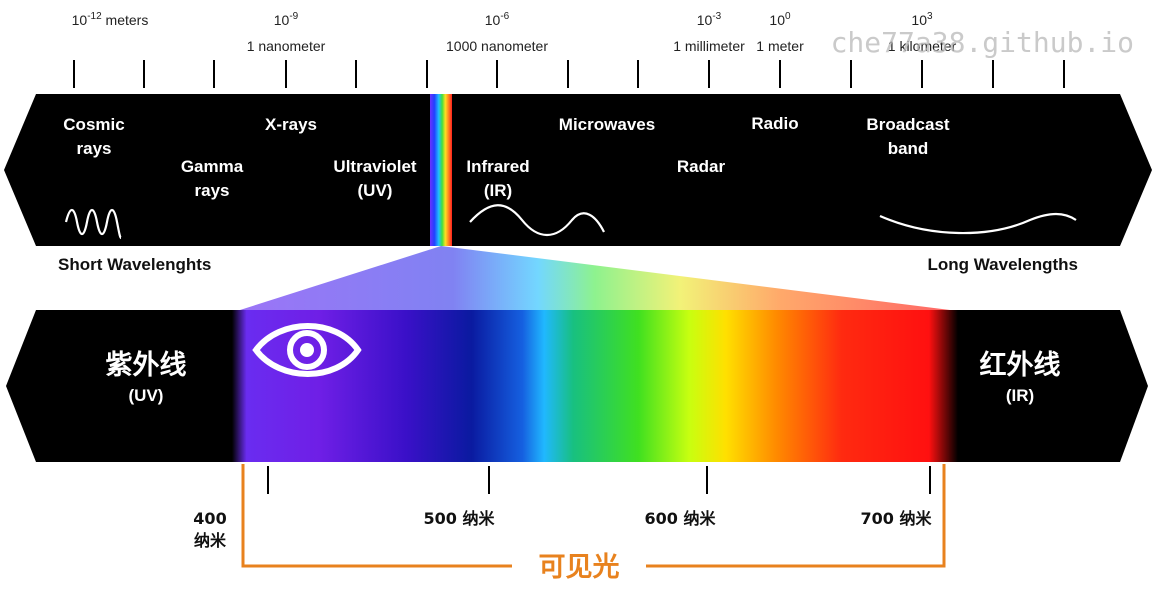  What do you see at coordinates (681, 518) in the screenshot?
I see `wavelength-label: 600 纳米` at bounding box center [681, 518].